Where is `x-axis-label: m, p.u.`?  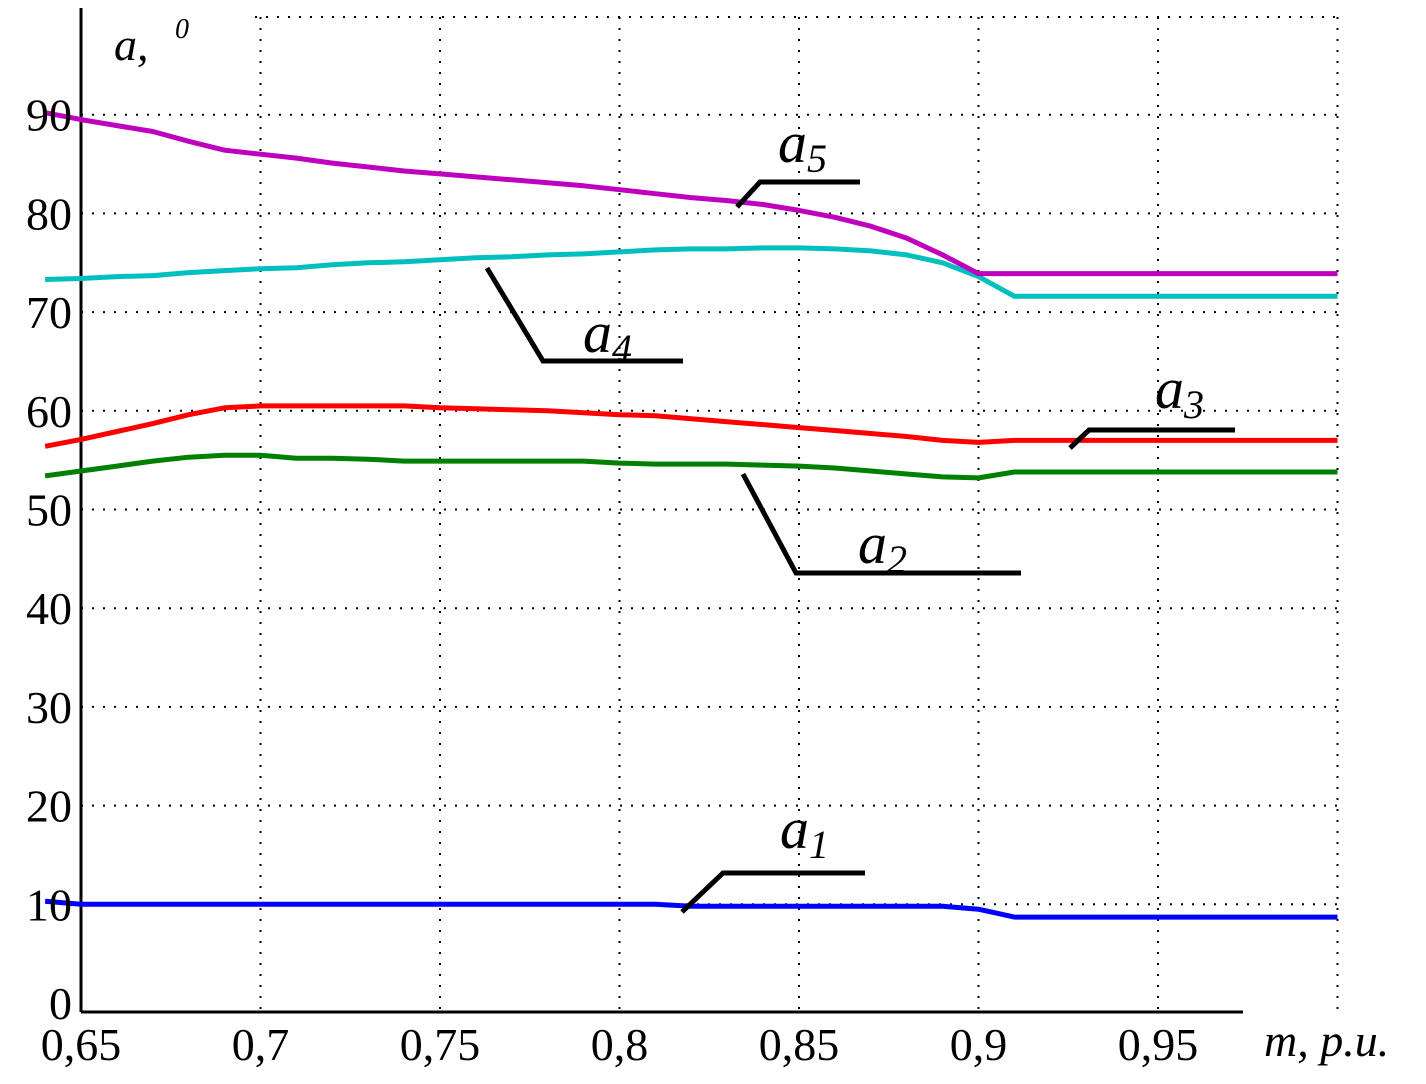
x-axis-label: m, p.u. is located at coordinates (1326, 1040).